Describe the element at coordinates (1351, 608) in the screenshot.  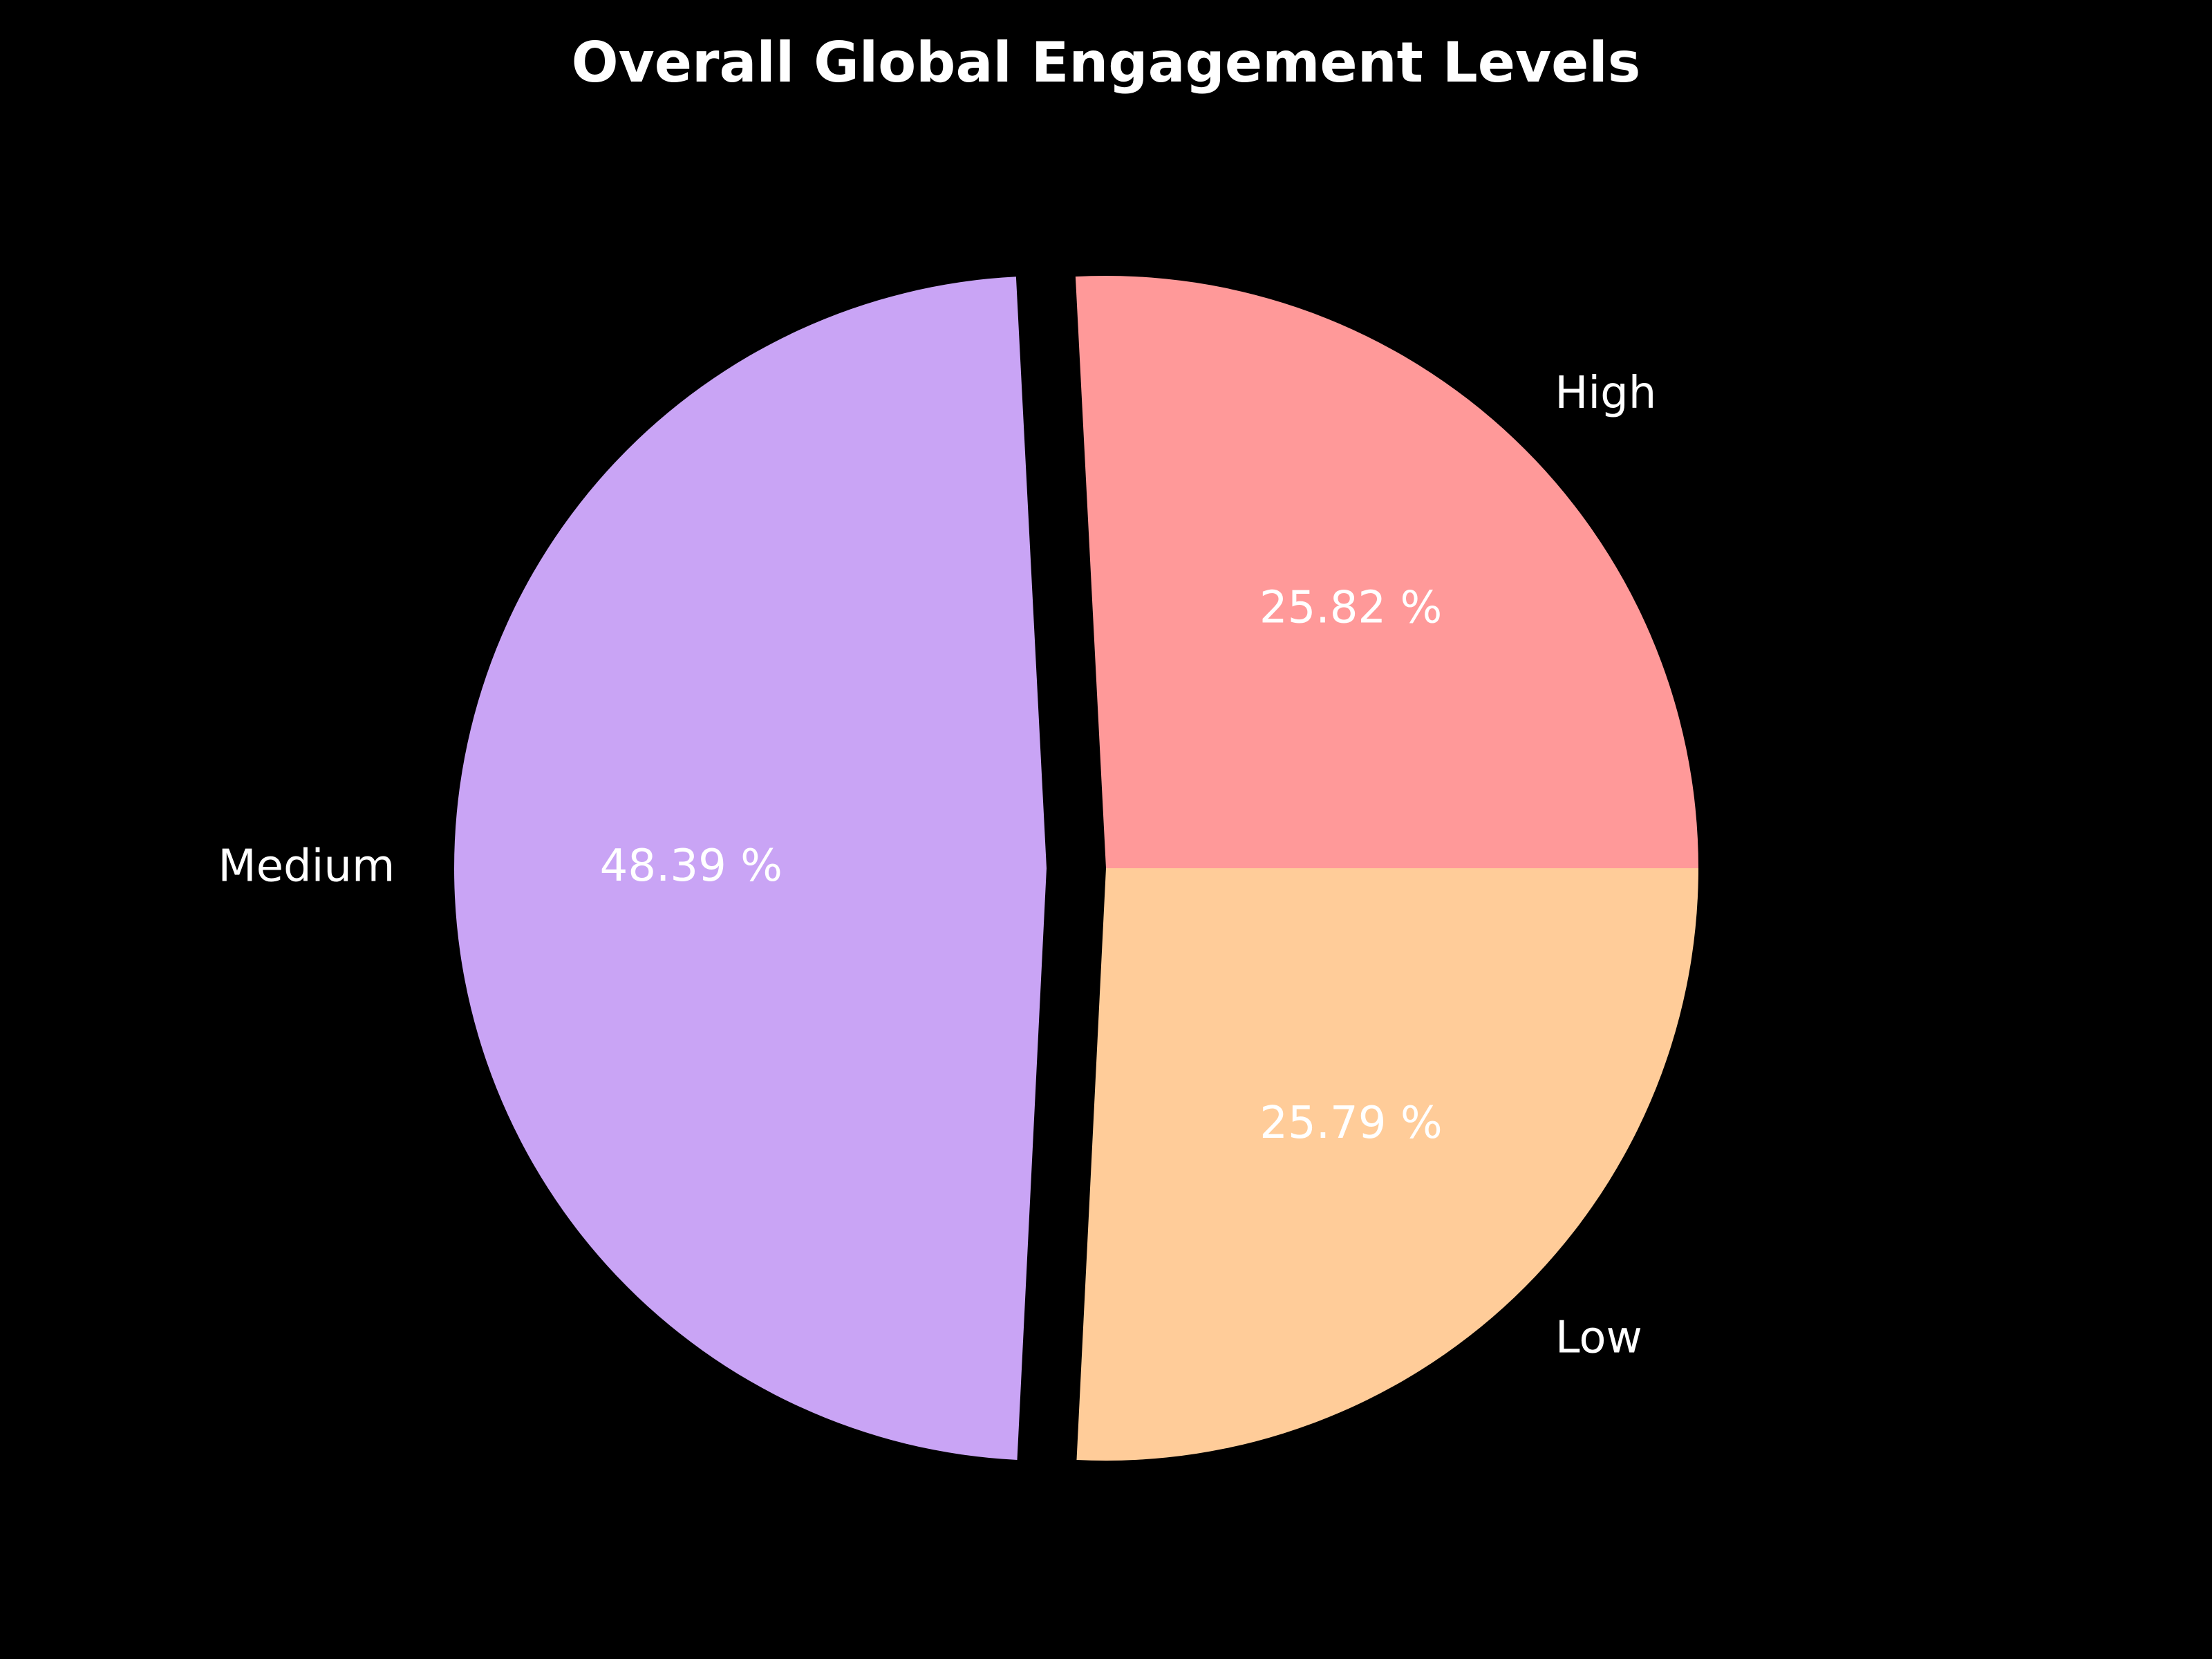
I see `pct-label-high: 25.82 %` at that location.